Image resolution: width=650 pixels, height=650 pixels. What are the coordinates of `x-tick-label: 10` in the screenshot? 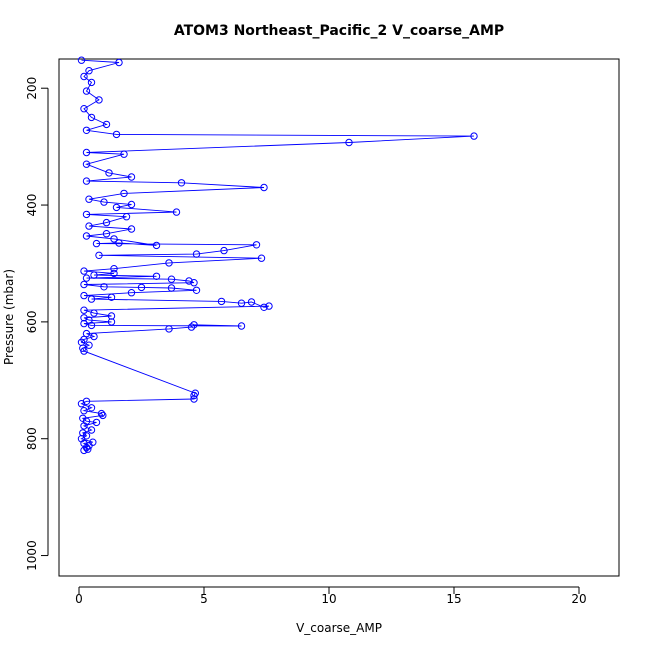 It's located at (328, 599).